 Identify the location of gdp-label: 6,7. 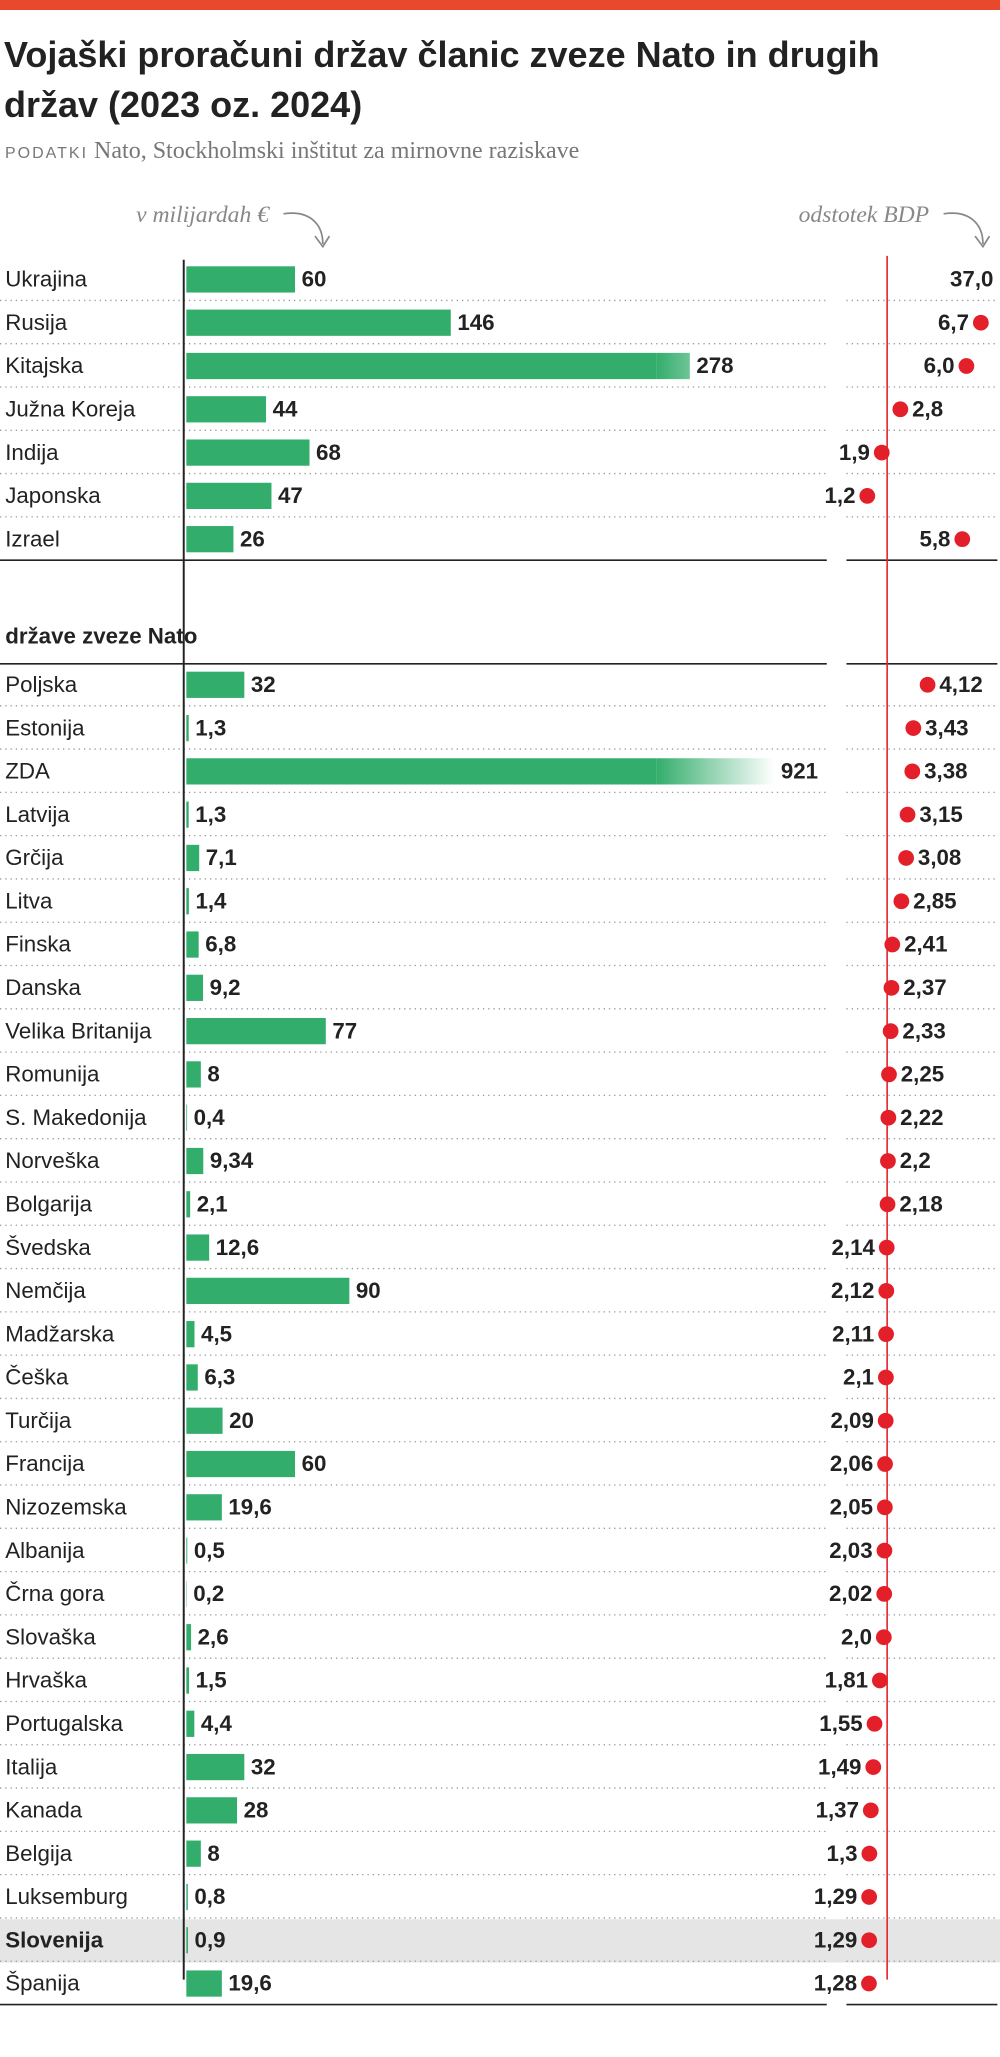
(953, 322).